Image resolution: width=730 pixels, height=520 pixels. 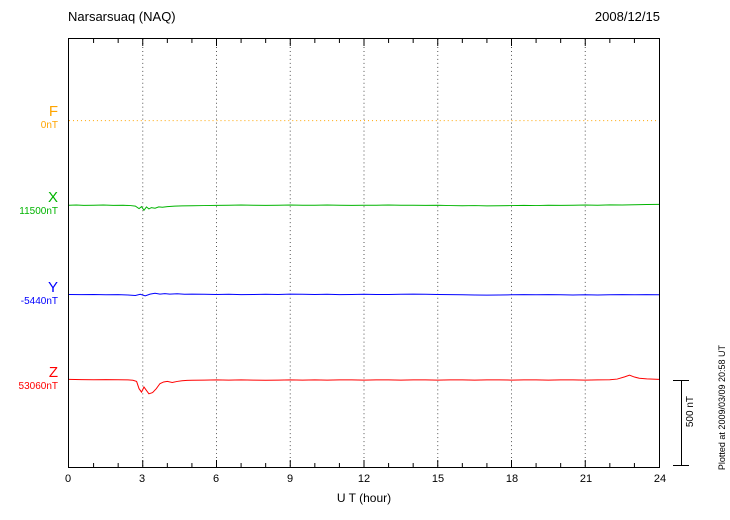 What do you see at coordinates (142, 479) in the screenshot?
I see `x-tick-label: 3` at bounding box center [142, 479].